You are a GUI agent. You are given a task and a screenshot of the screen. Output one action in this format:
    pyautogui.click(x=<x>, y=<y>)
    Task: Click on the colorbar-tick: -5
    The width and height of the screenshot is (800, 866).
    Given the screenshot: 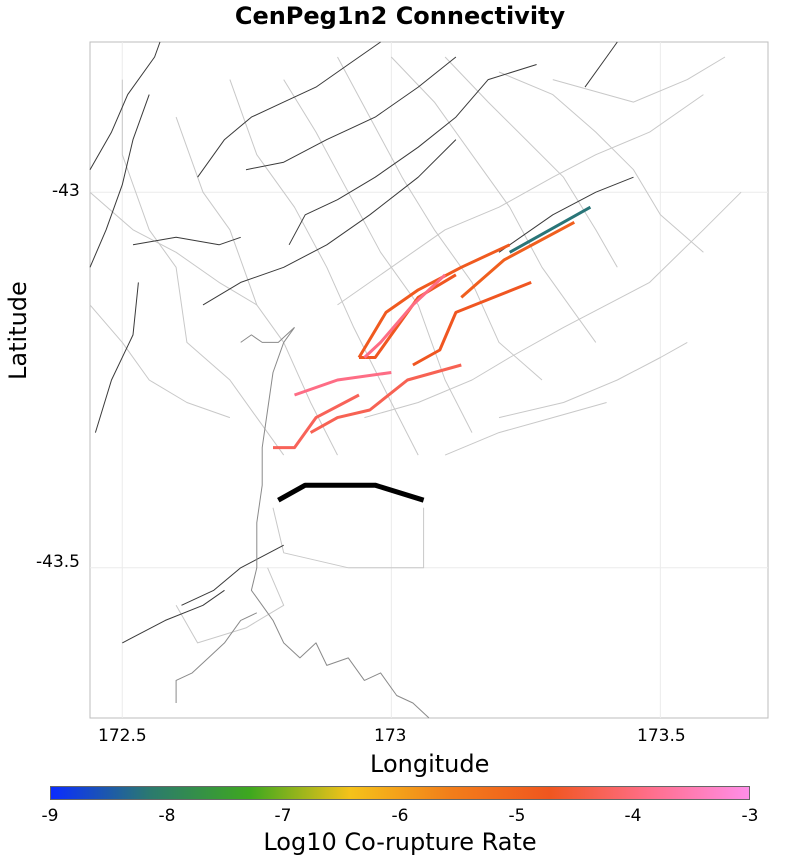 What is the action you would take?
    pyautogui.click(x=517, y=816)
    